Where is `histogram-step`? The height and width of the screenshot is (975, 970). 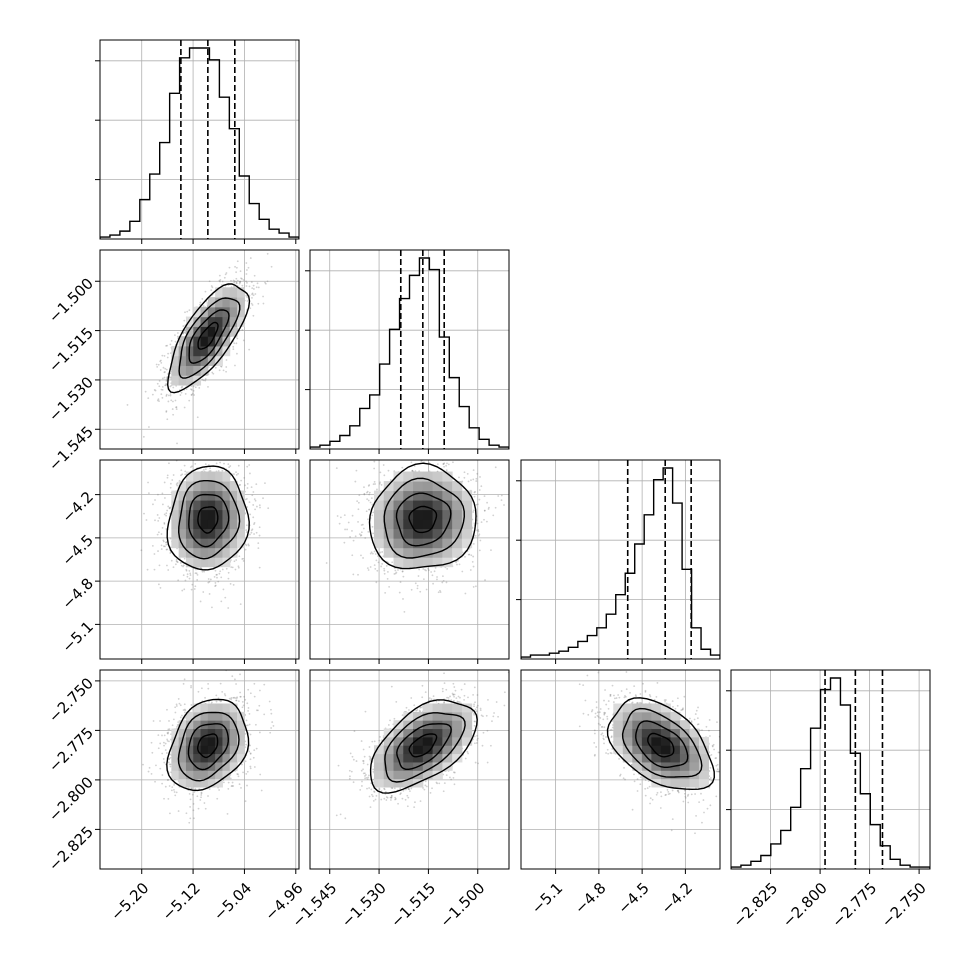 histogram-step is located at coordinates (409, 353).